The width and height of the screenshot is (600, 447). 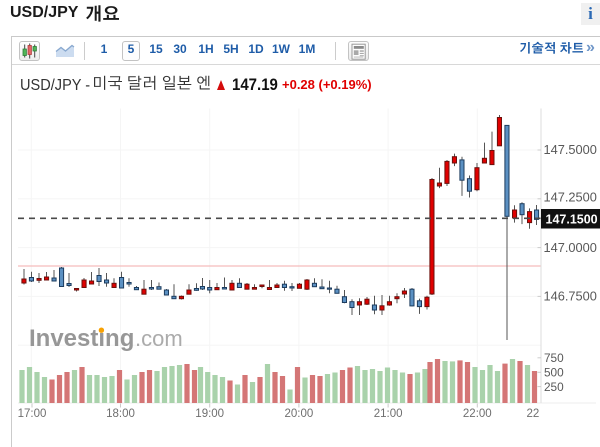 I want to click on svg-text: 750, so click(x=554, y=358).